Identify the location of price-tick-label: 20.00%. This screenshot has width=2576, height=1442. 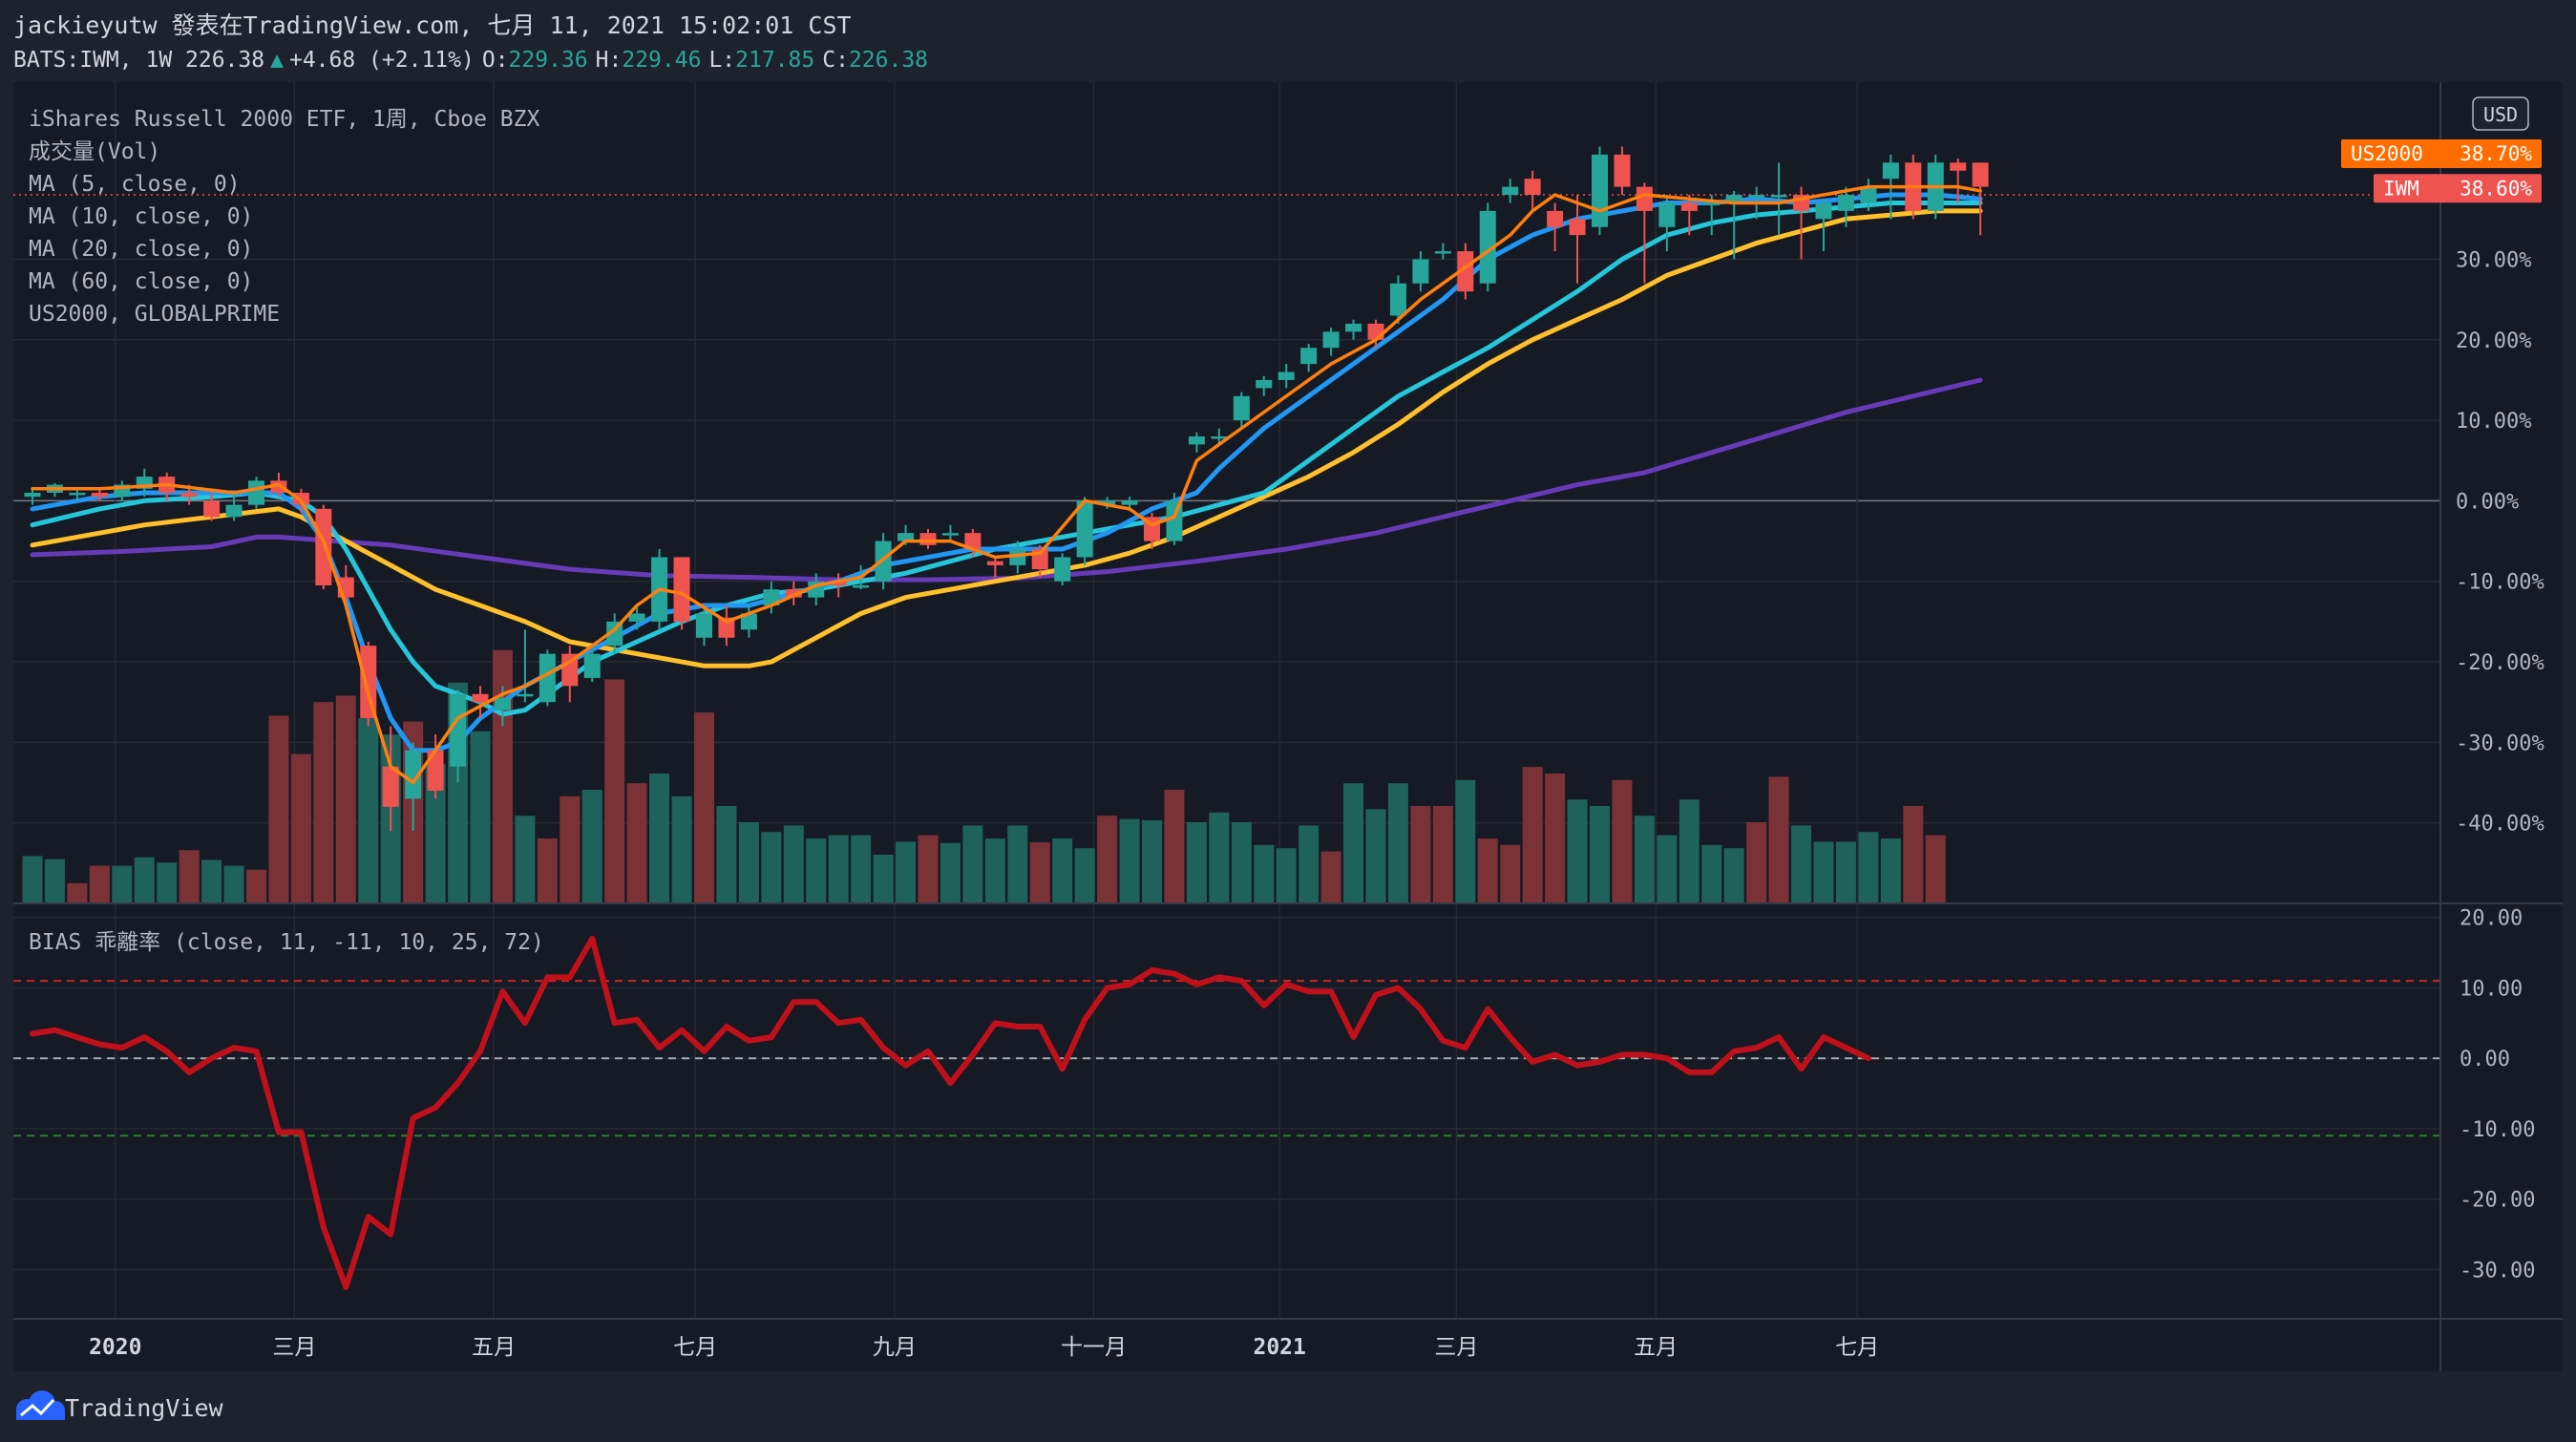
(2493, 341).